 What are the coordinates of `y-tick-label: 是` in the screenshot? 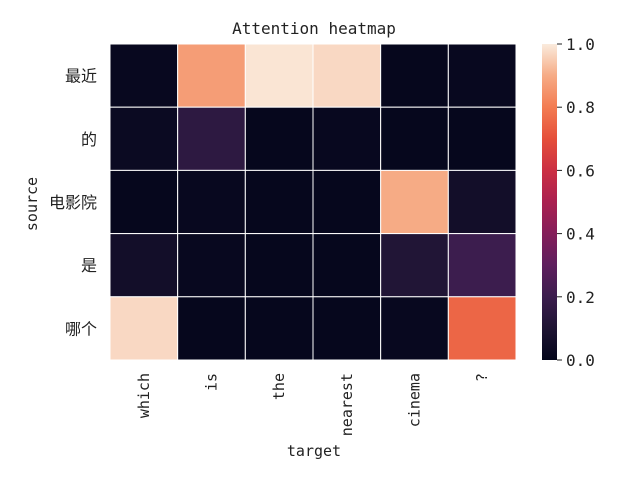 It's located at (89, 265).